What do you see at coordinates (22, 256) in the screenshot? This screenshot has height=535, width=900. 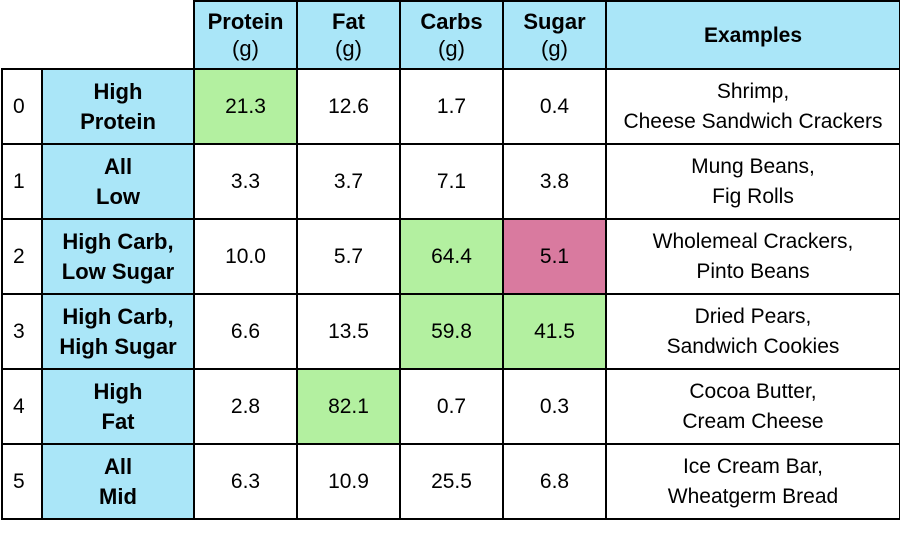 I see `row-index: 2` at bounding box center [22, 256].